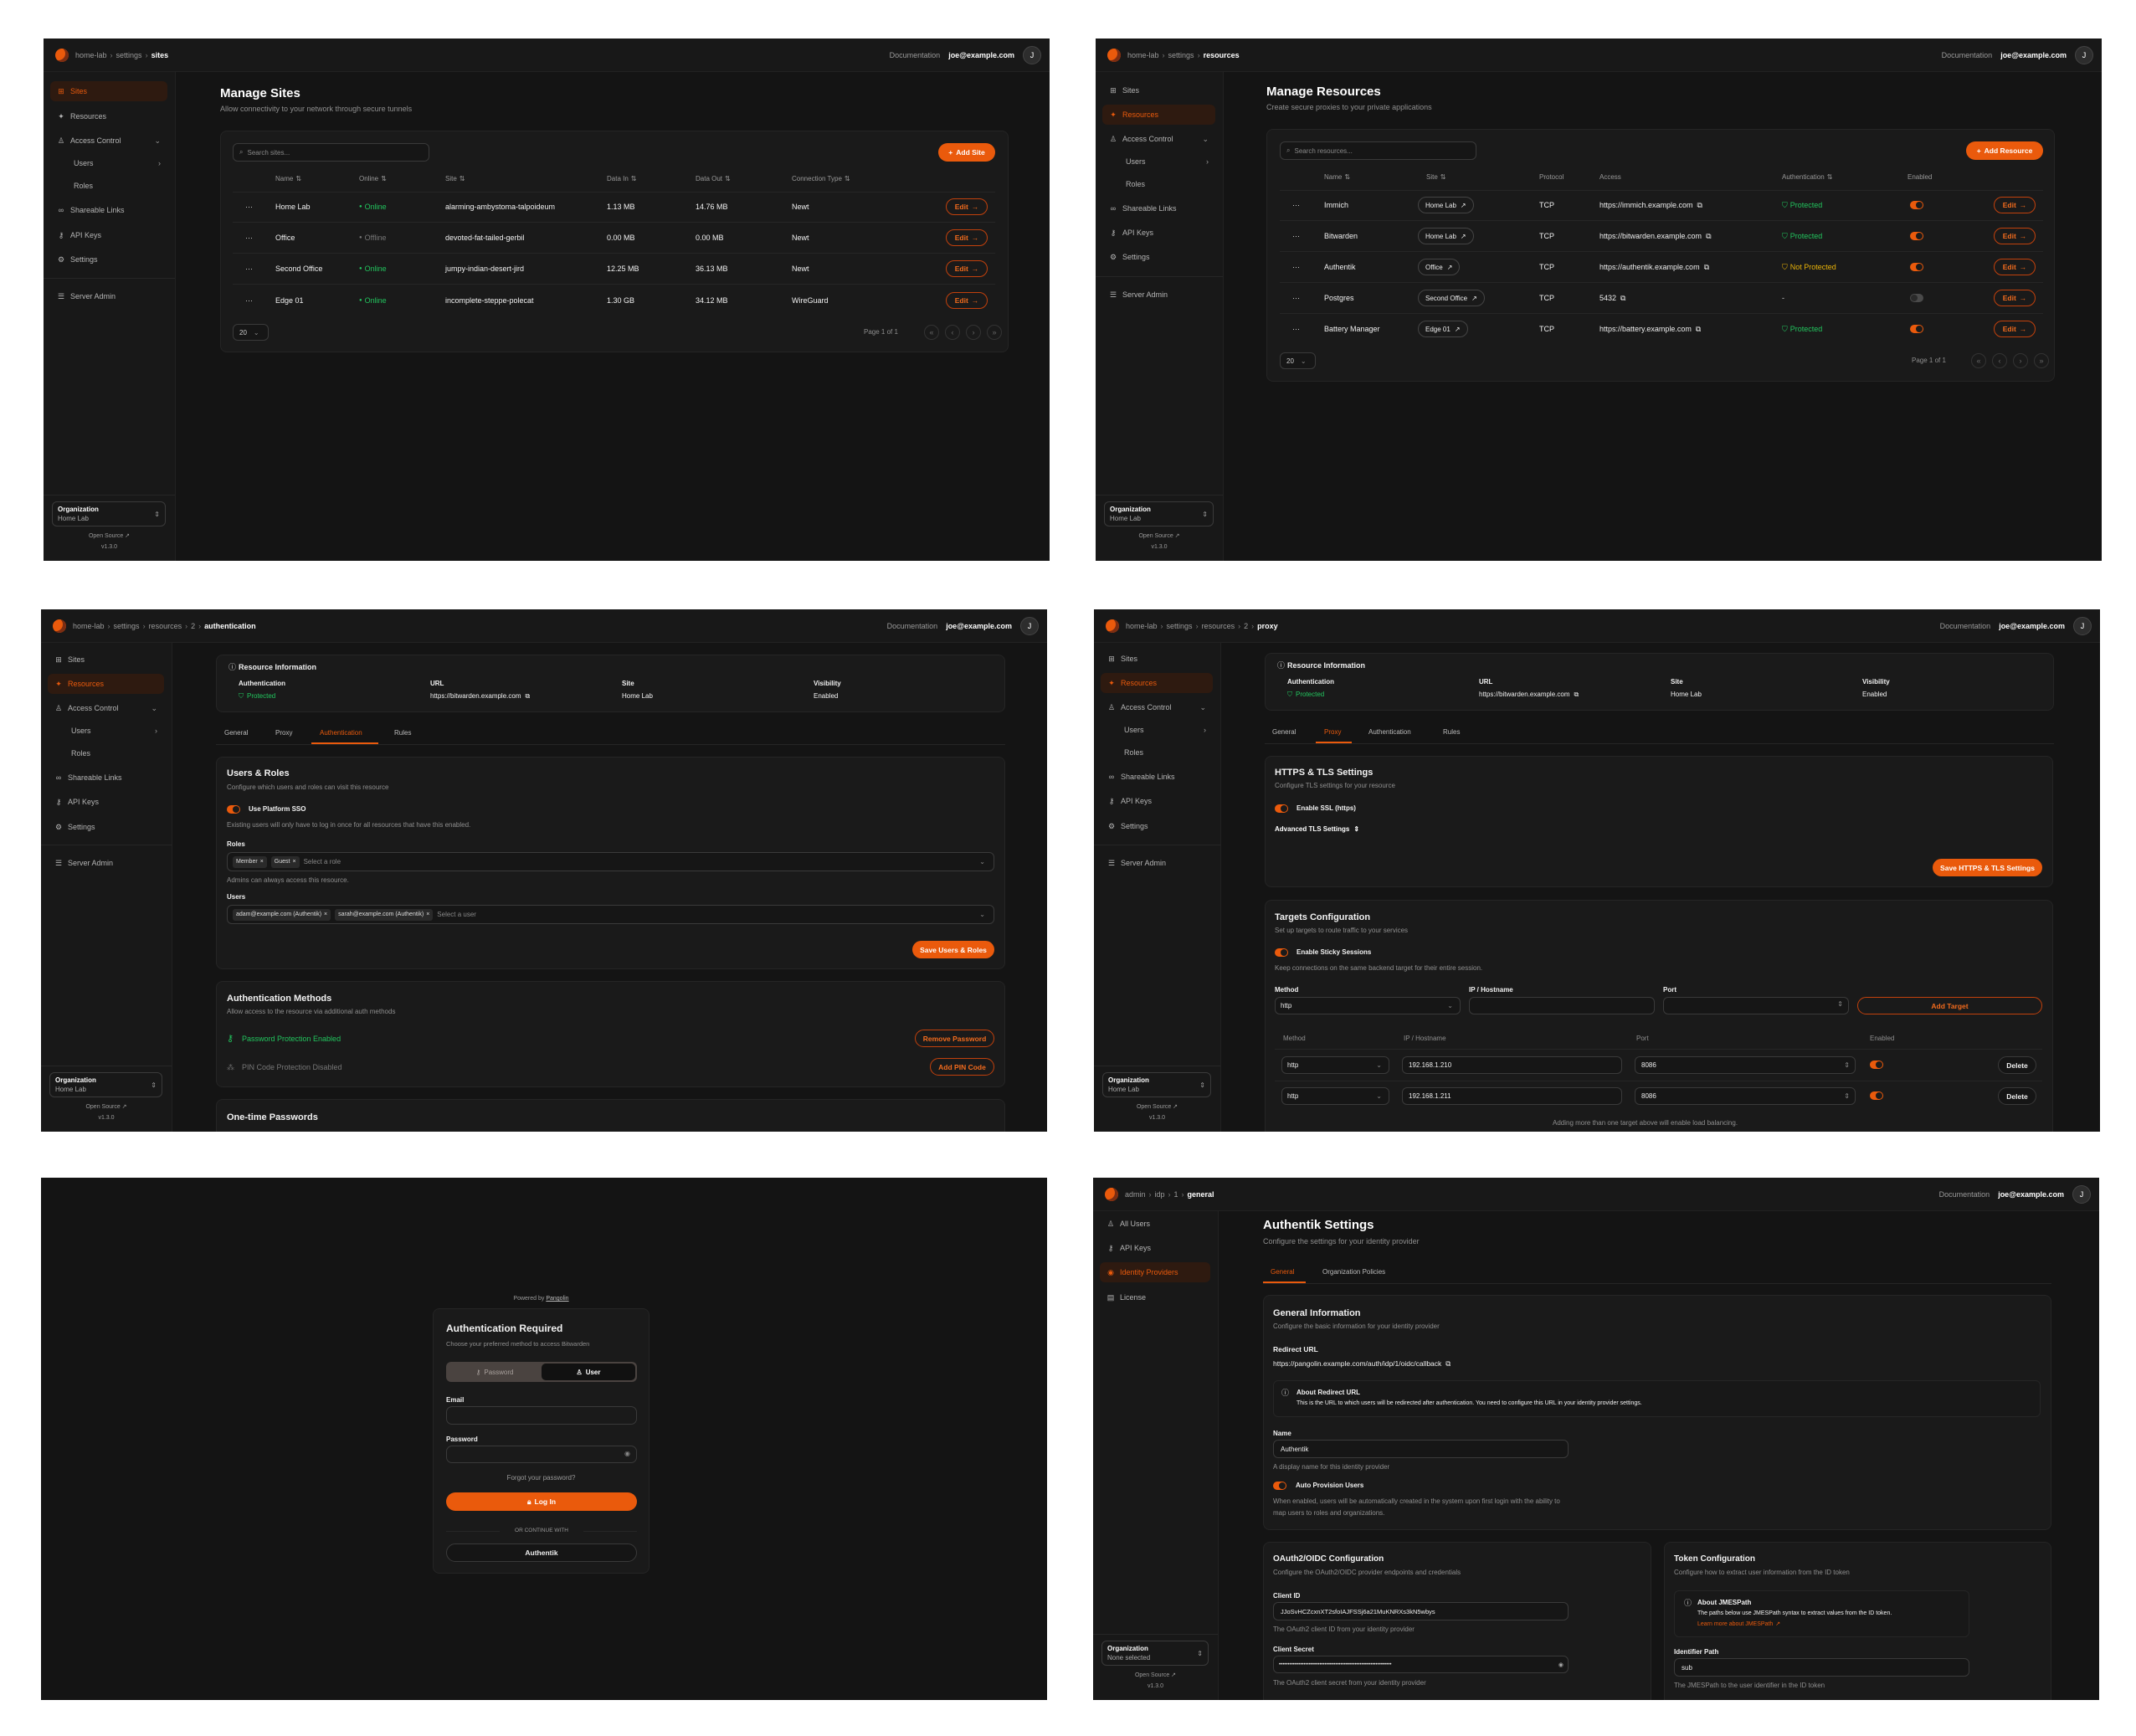 The height and width of the screenshot is (1736, 2136). I want to click on sidebar-item-license: ▤ License, so click(1155, 1297).